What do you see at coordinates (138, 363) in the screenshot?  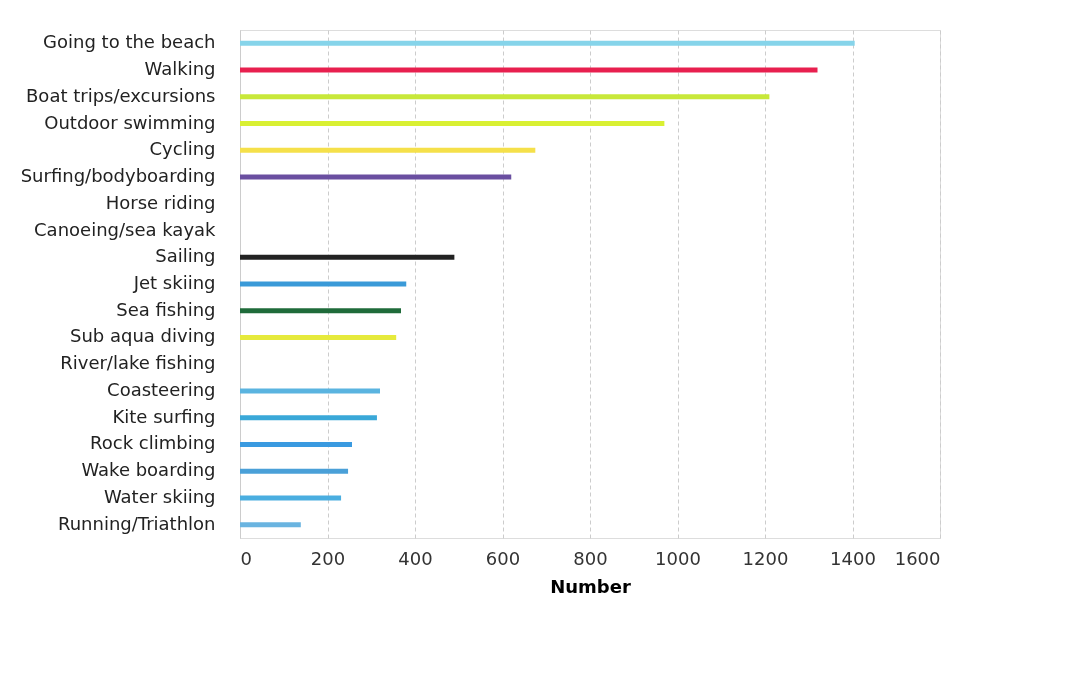 I see `y-tick-label: River/lake fishing` at bounding box center [138, 363].